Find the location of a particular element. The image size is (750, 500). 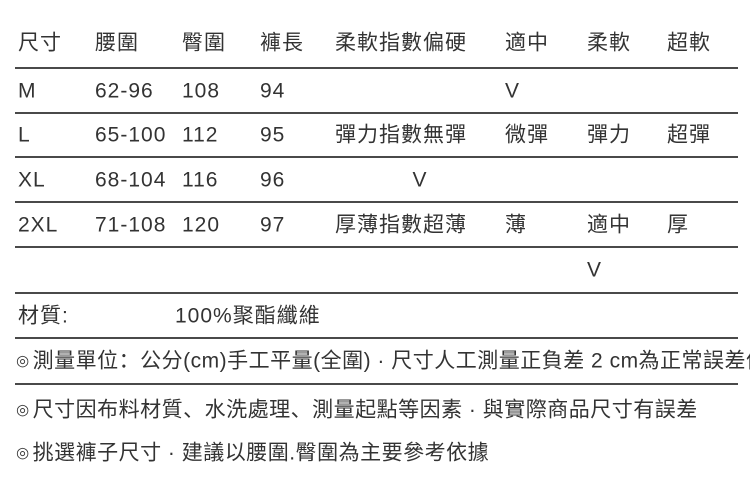

header-hip: 臀圍 is located at coordinates (204, 42).